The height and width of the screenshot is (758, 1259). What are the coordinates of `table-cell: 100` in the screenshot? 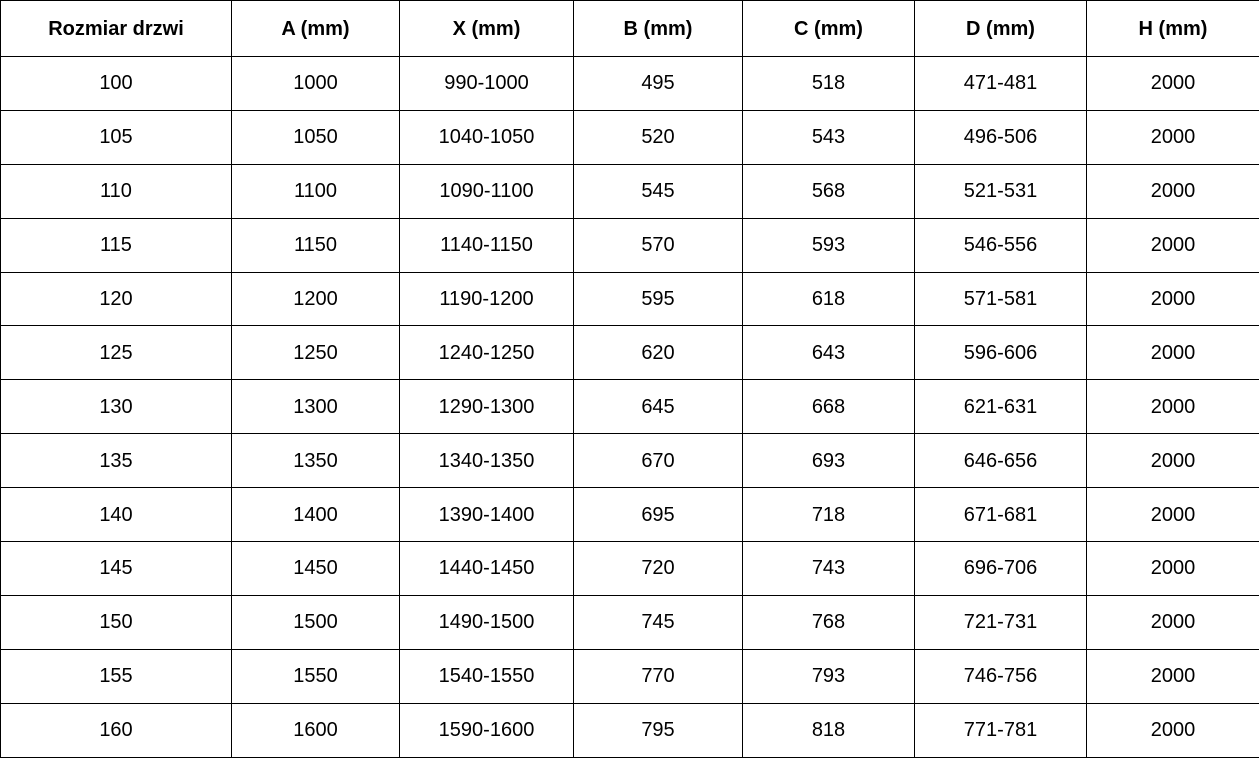 It's located at (116, 84).